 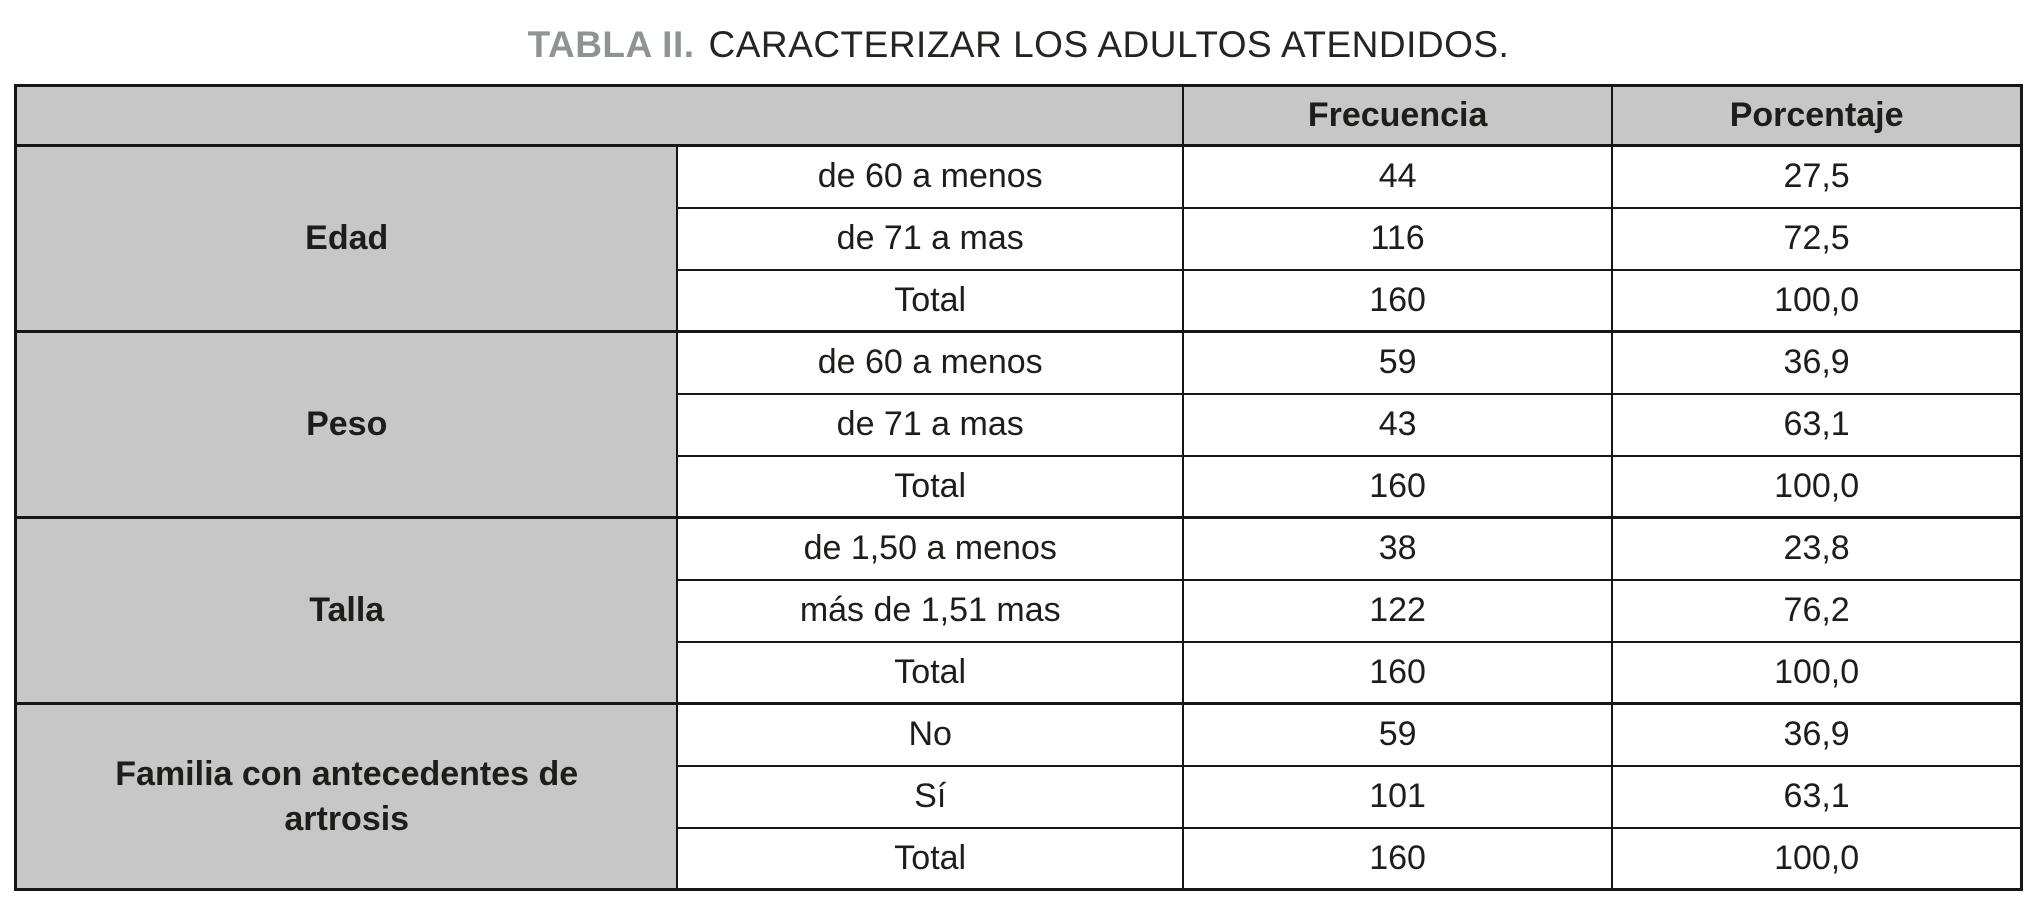 I want to click on group-label: Talla, so click(x=347, y=610).